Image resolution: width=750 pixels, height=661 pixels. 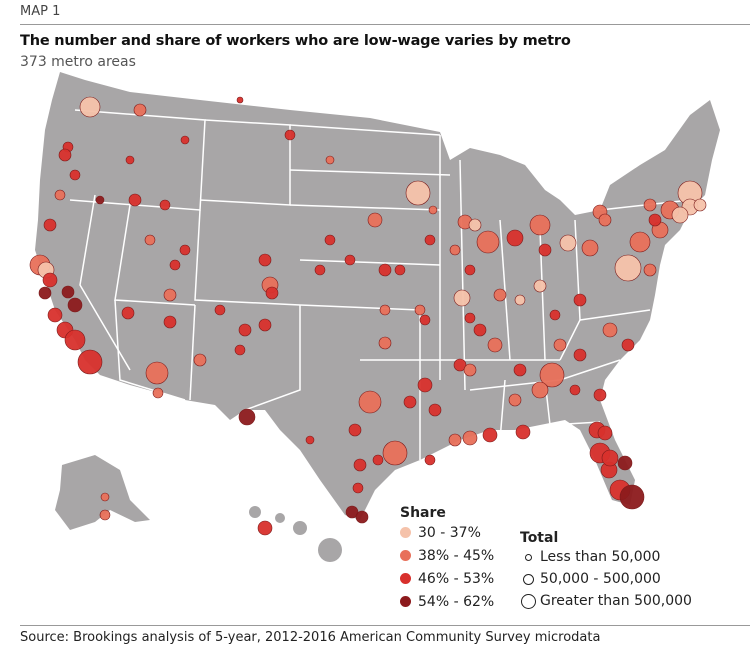 What do you see at coordinates (385, 24) in the screenshot?
I see `top-divider` at bounding box center [385, 24].